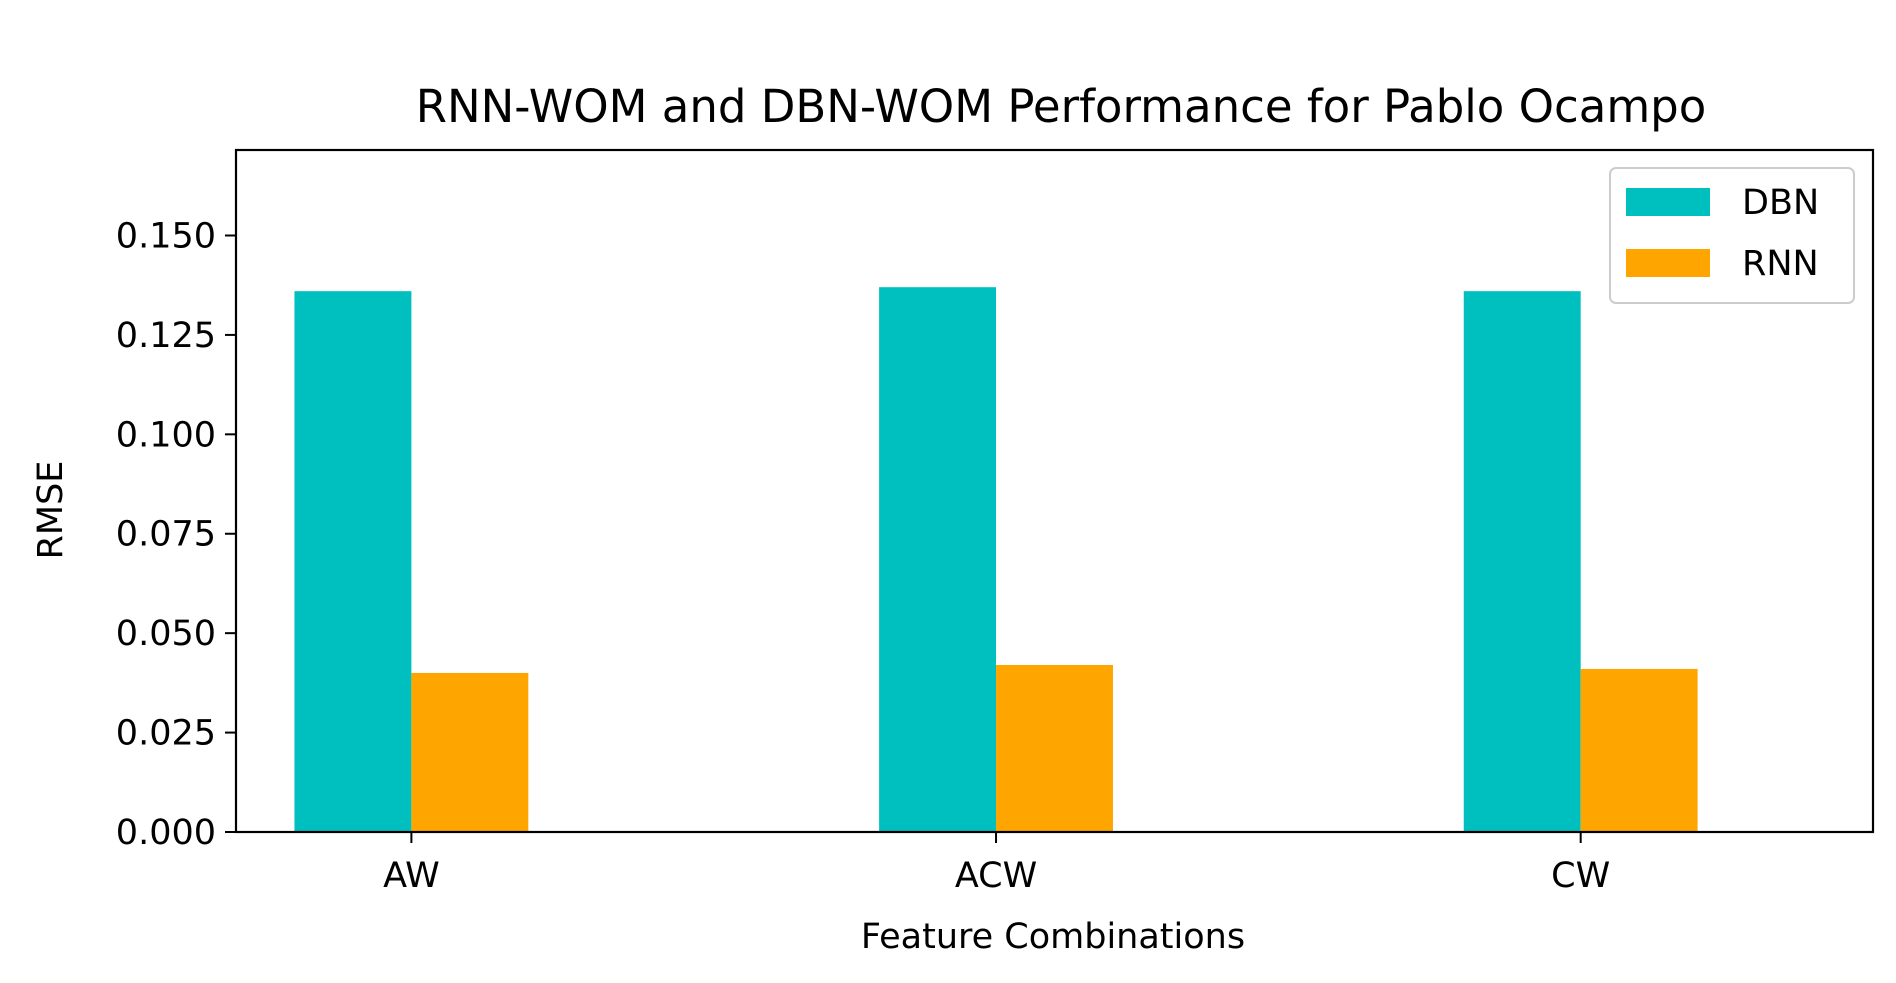 Image resolution: width=1896 pixels, height=983 pixels. Describe the element at coordinates (166, 435) in the screenshot. I see `y-tick-label: 0.100` at that location.